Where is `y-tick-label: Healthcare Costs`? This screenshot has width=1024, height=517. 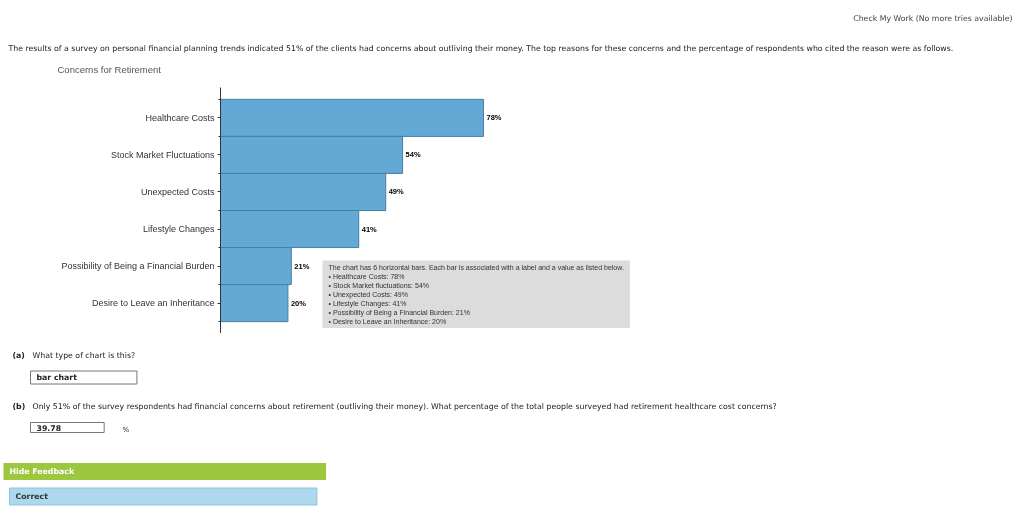
y-tick-label: Healthcare Costs is located at coordinates (180, 117).